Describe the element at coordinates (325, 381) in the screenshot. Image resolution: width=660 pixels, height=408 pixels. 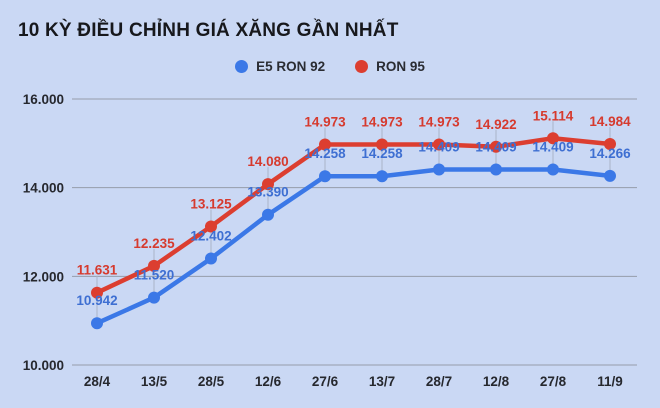
I see `x-axis-label: 27/6` at that location.